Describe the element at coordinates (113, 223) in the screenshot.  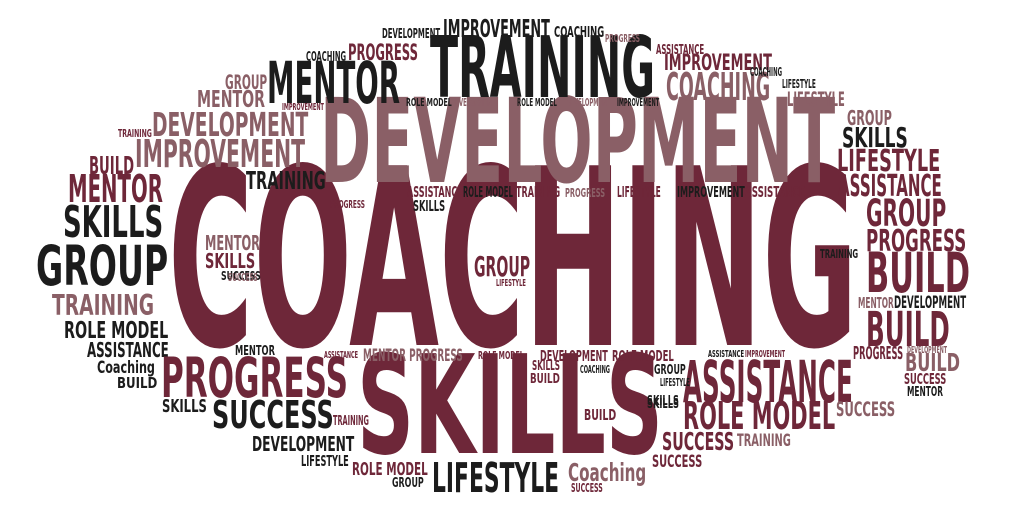
I see `w-skills-left: SKILLS` at that location.